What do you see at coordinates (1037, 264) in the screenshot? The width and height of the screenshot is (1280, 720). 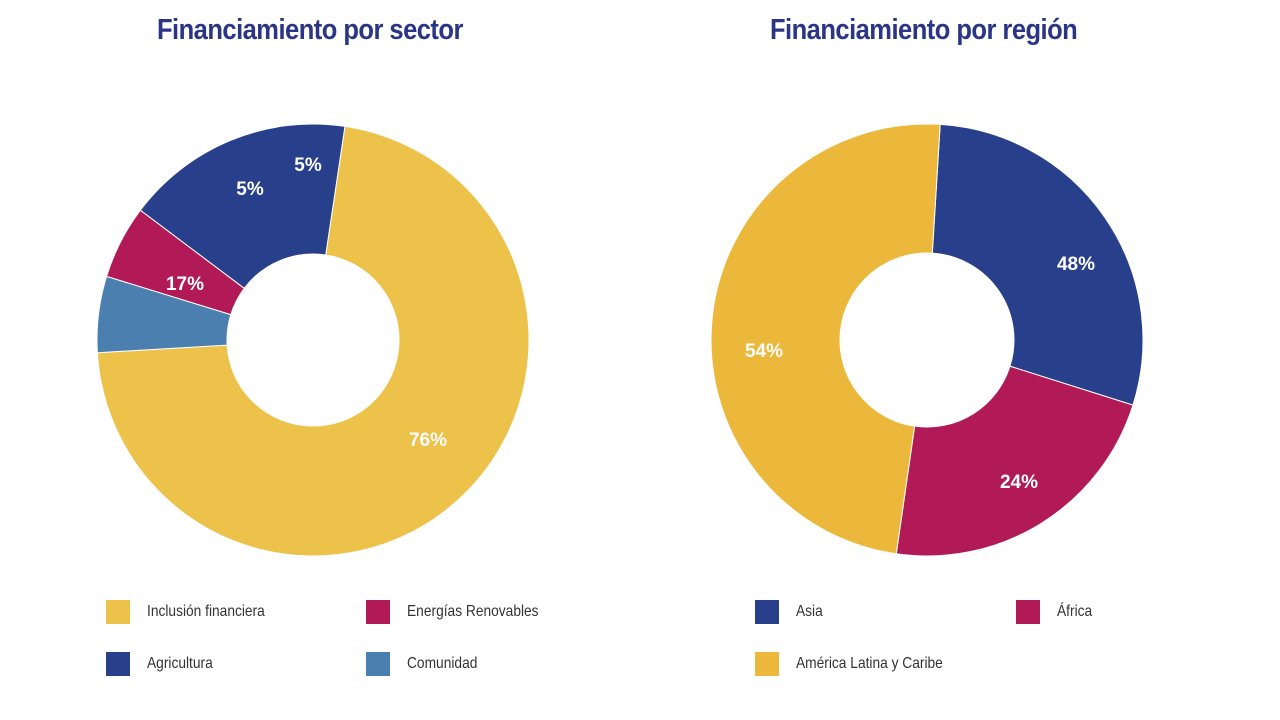 I see `donut-slice-asia` at bounding box center [1037, 264].